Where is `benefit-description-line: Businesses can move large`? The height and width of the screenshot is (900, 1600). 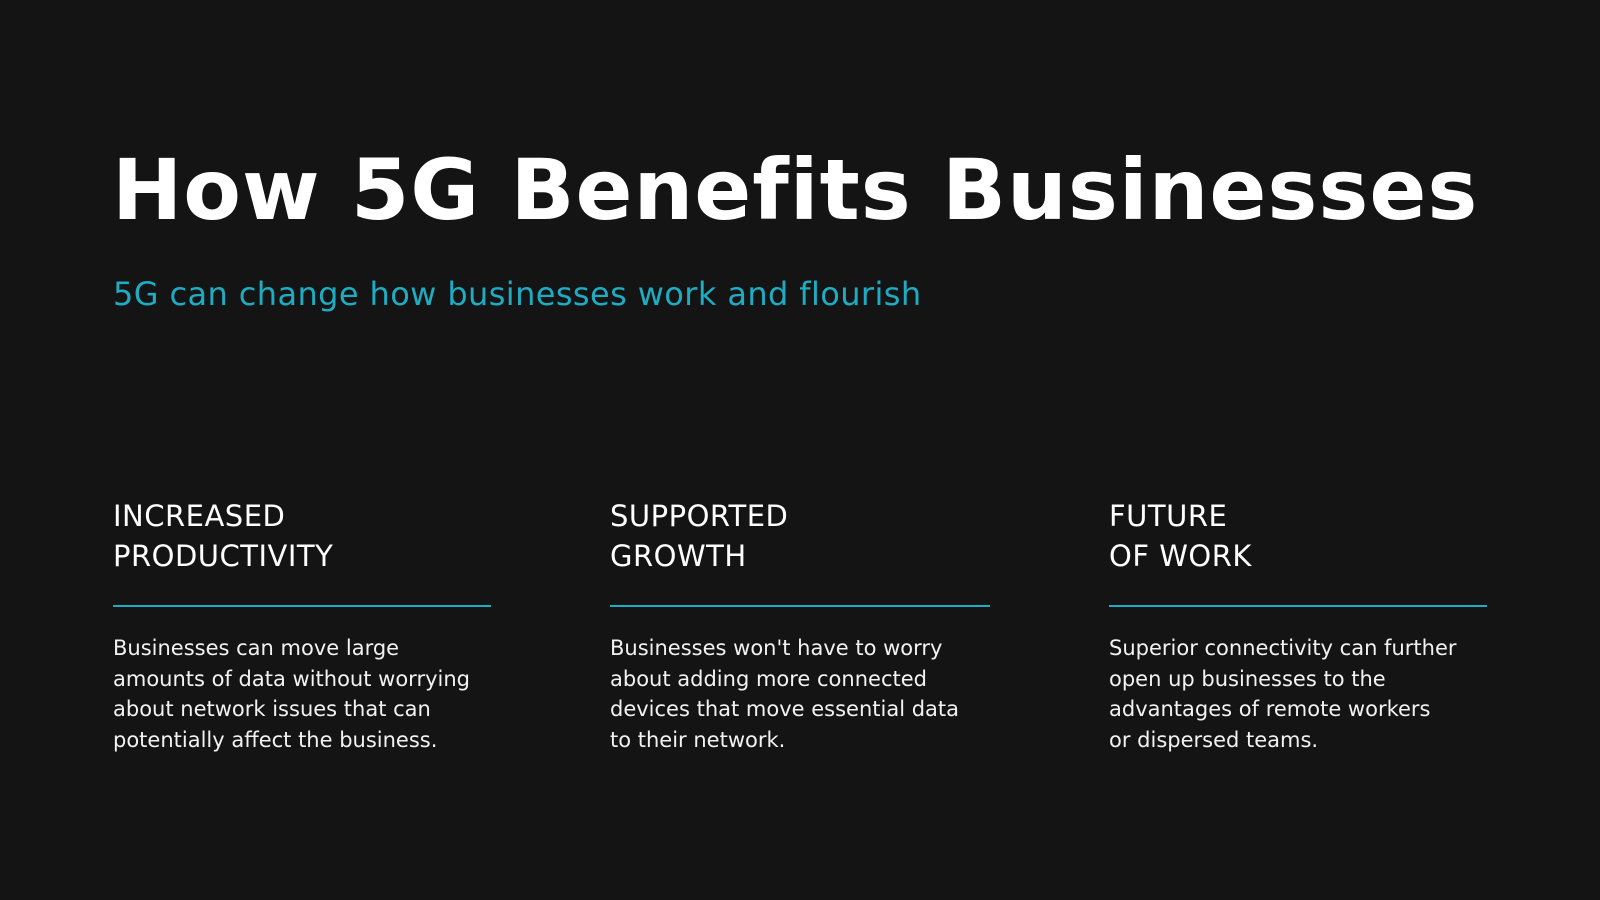 benefit-description-line: Businesses can move large is located at coordinates (256, 648).